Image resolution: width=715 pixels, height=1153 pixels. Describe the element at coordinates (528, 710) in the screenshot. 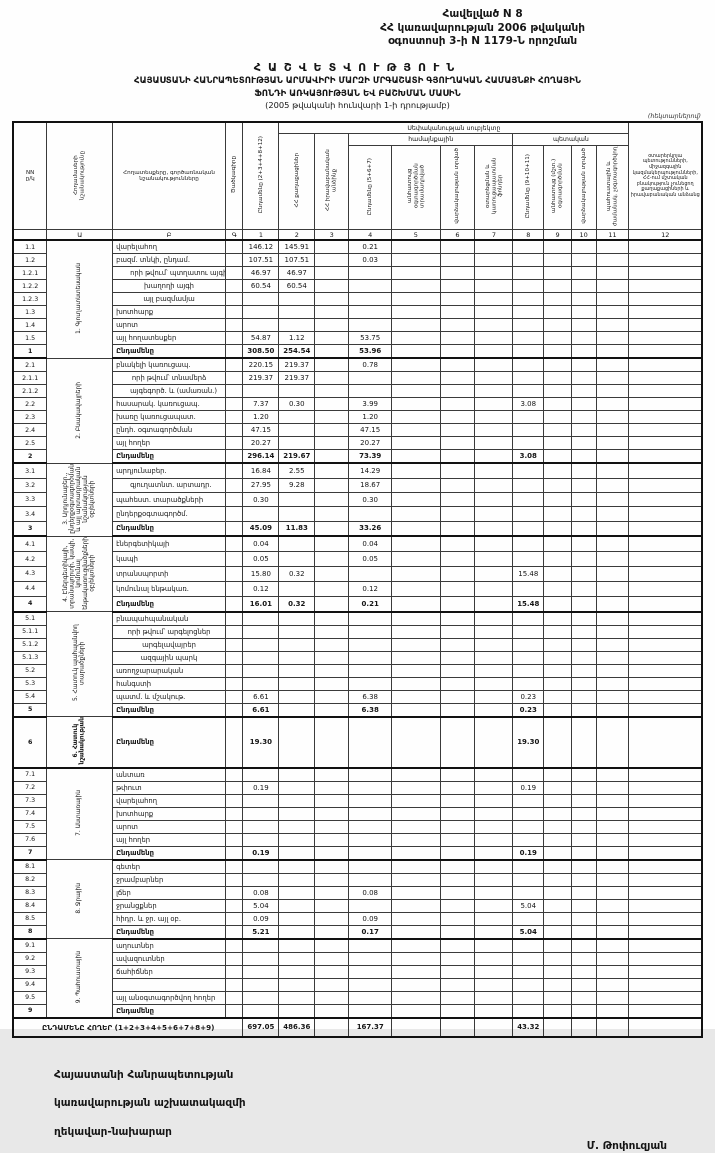

I see `cell-c8: 0.23` at that location.